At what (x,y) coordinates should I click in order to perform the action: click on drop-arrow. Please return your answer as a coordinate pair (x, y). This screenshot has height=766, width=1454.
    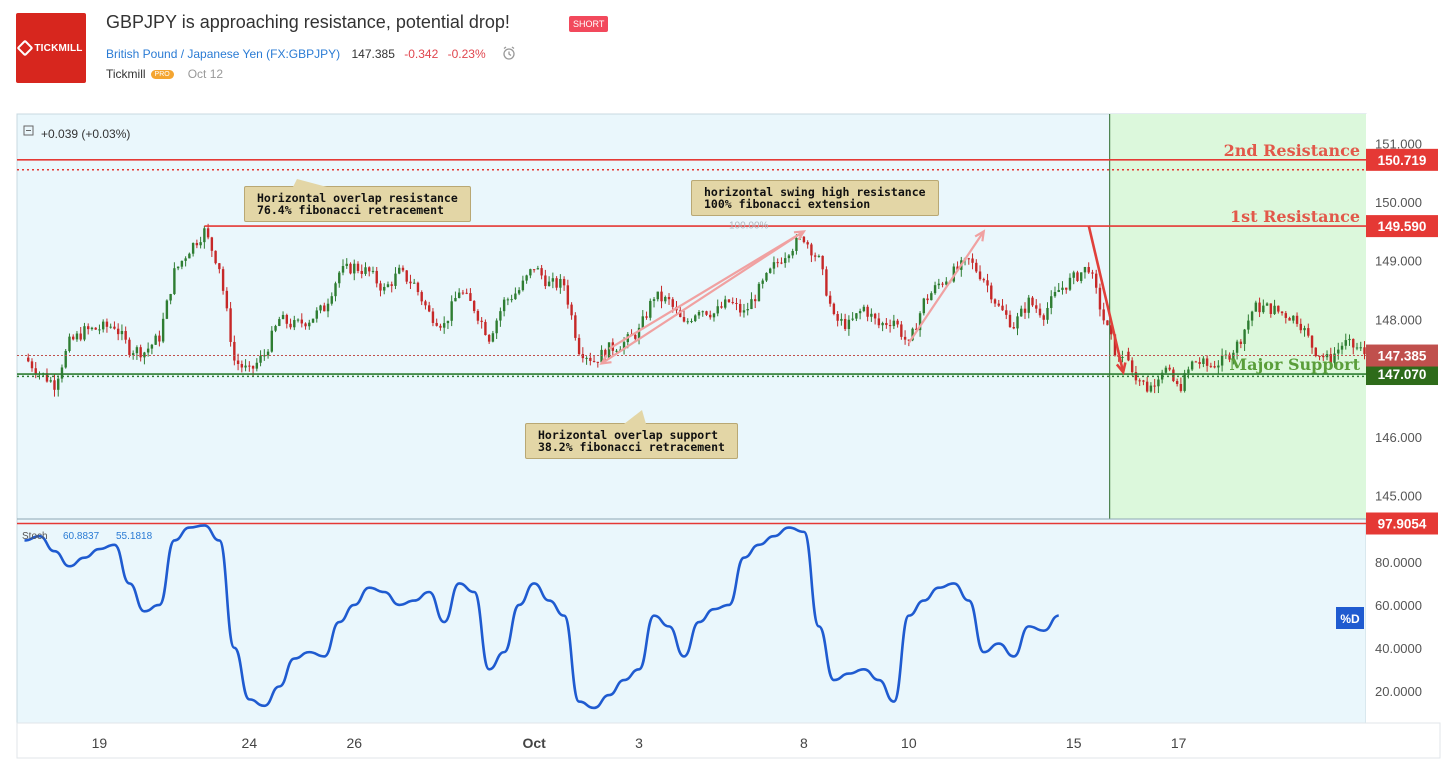
    Looking at the image, I should click on (1106, 299).